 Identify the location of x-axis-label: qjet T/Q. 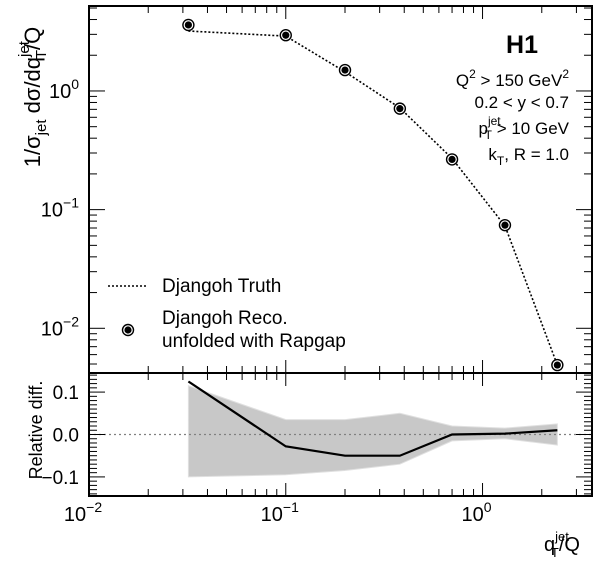
(562, 544).